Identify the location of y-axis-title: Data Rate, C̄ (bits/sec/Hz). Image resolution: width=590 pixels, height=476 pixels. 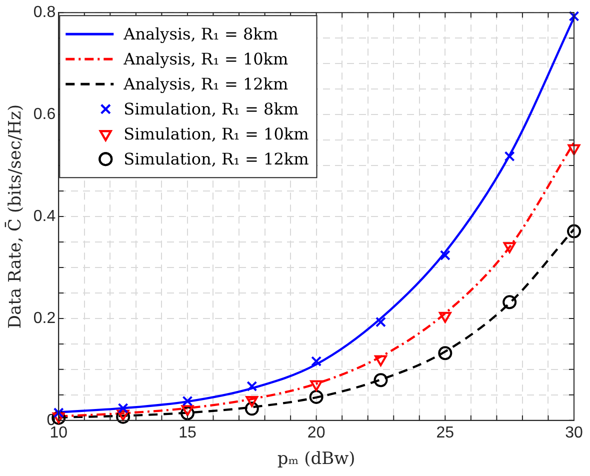
(15, 216).